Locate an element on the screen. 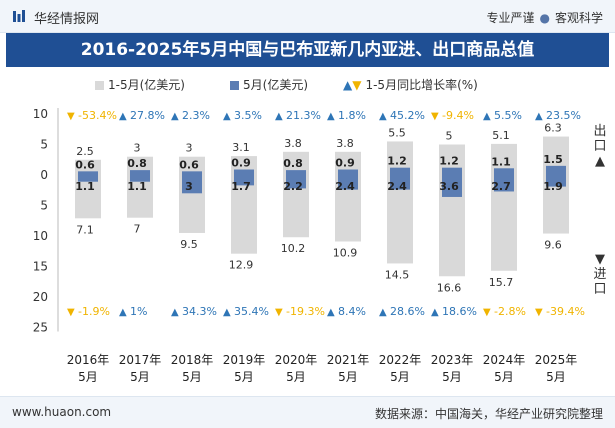 The width and height of the screenshot is (615, 428). import-yoy-label: -2.8% is located at coordinates (510, 311).